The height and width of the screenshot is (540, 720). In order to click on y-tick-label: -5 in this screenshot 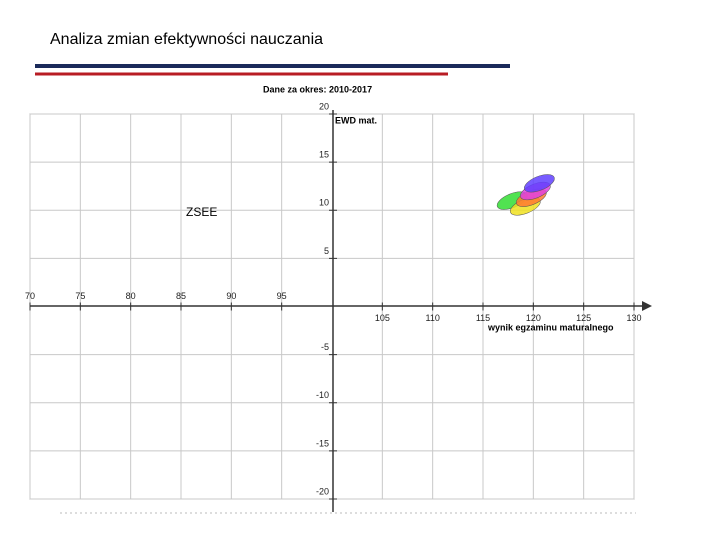, I will do `click(325, 347)`.